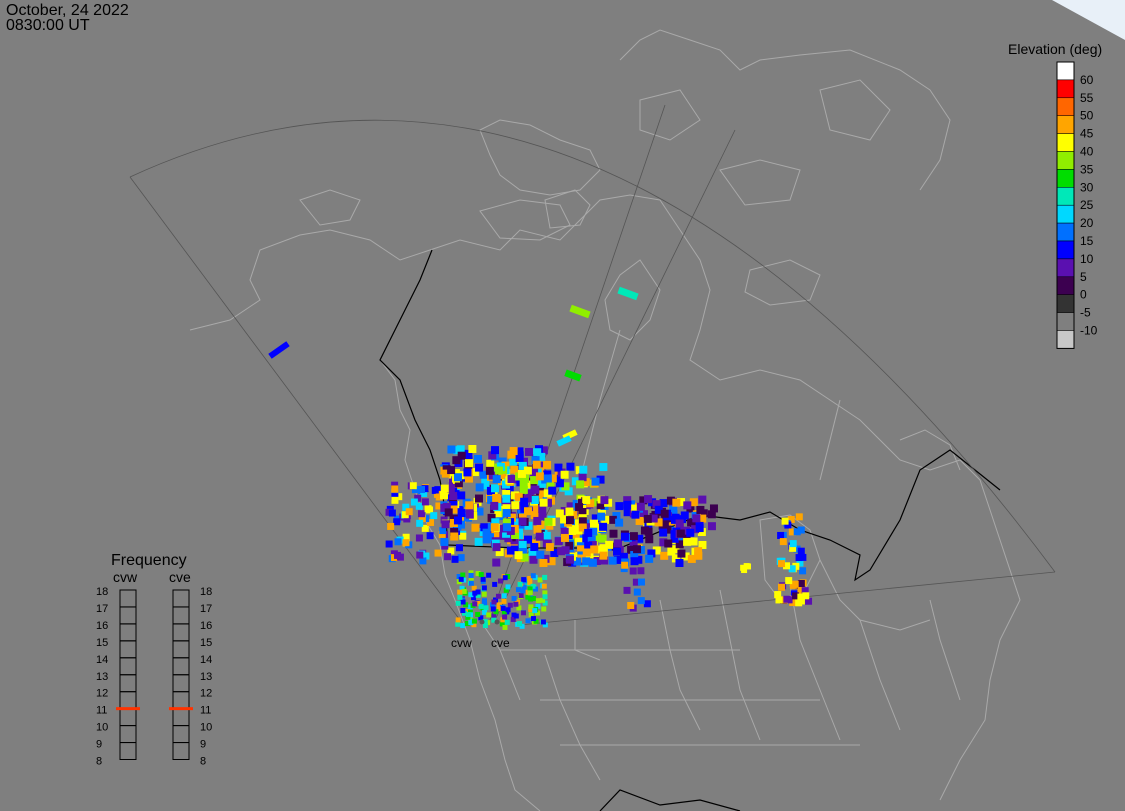 The width and height of the screenshot is (1125, 811). Describe the element at coordinates (102, 609) in the screenshot. I see `frequency-level-label: 17` at that location.